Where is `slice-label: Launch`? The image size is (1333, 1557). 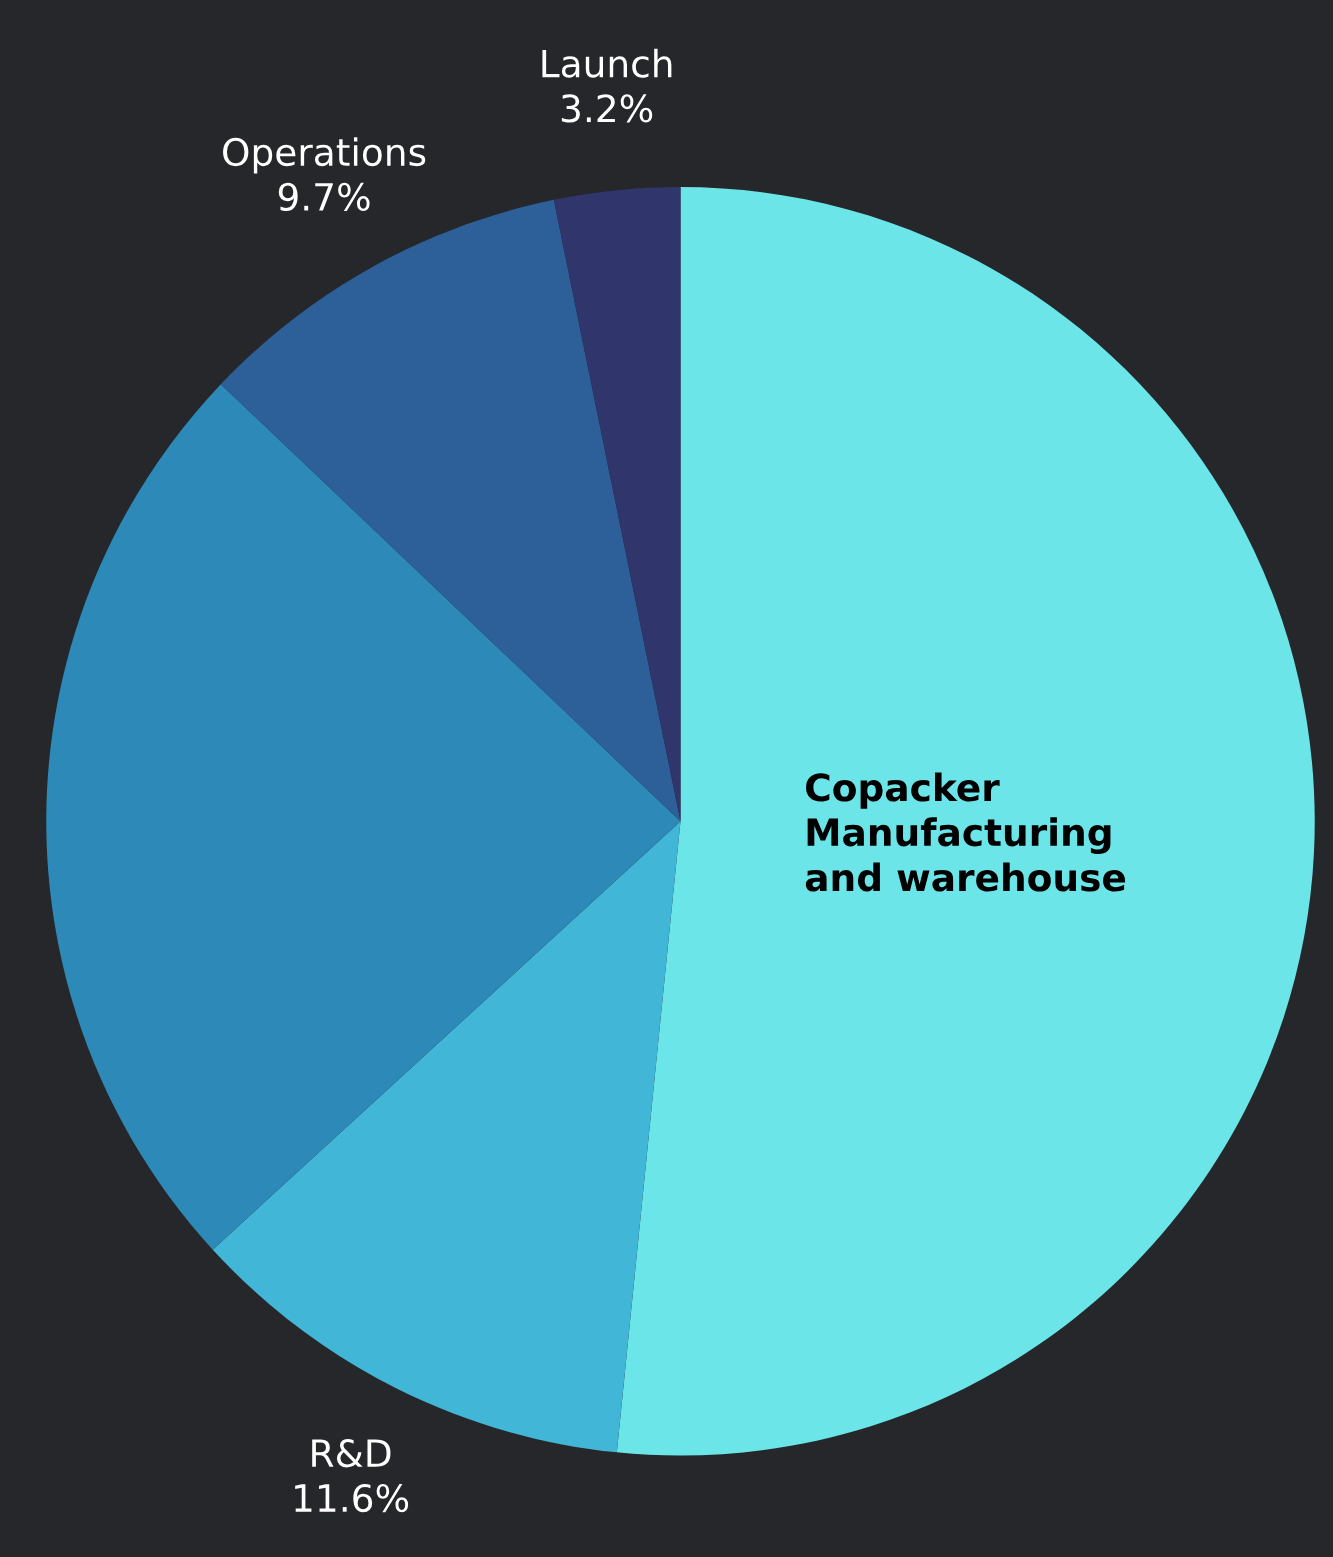 slice-label: Launch is located at coordinates (607, 63).